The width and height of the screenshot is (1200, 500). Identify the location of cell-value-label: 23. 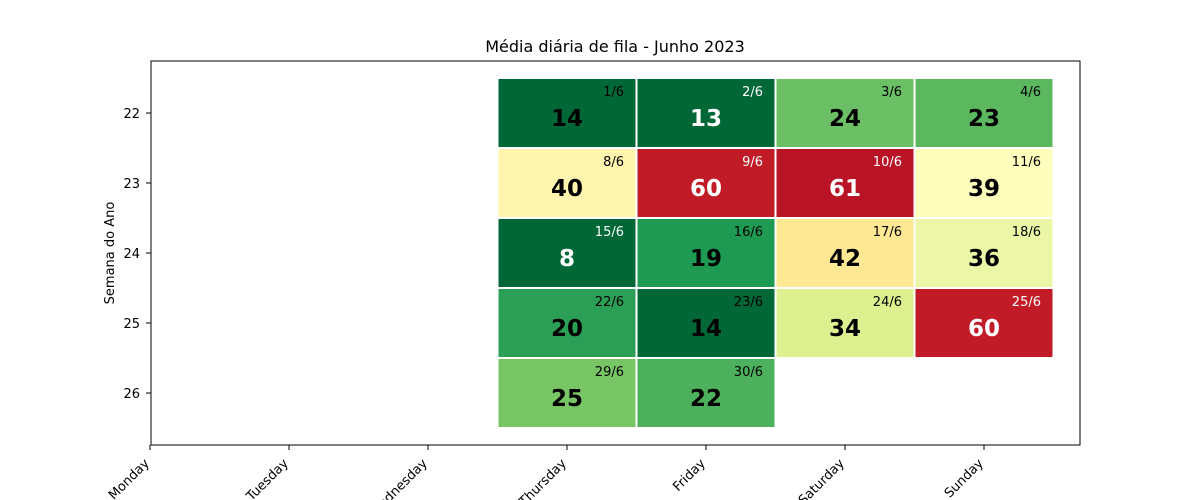
(984, 119).